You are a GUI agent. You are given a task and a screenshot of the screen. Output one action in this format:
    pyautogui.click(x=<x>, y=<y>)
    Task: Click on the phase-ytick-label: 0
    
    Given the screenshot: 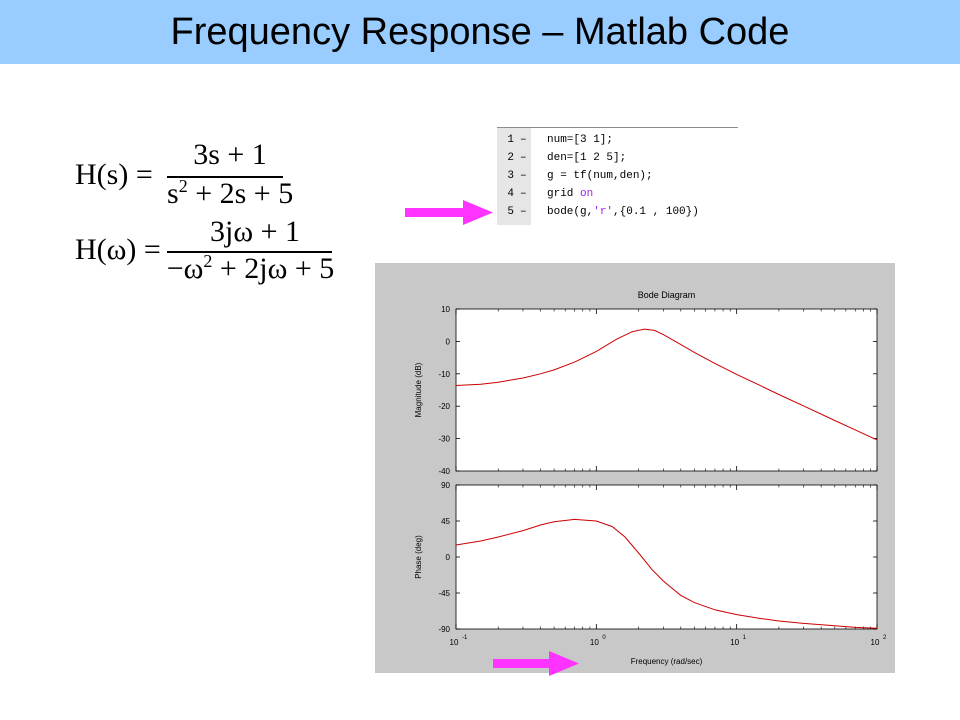 What is the action you would take?
    pyautogui.click(x=448, y=557)
    